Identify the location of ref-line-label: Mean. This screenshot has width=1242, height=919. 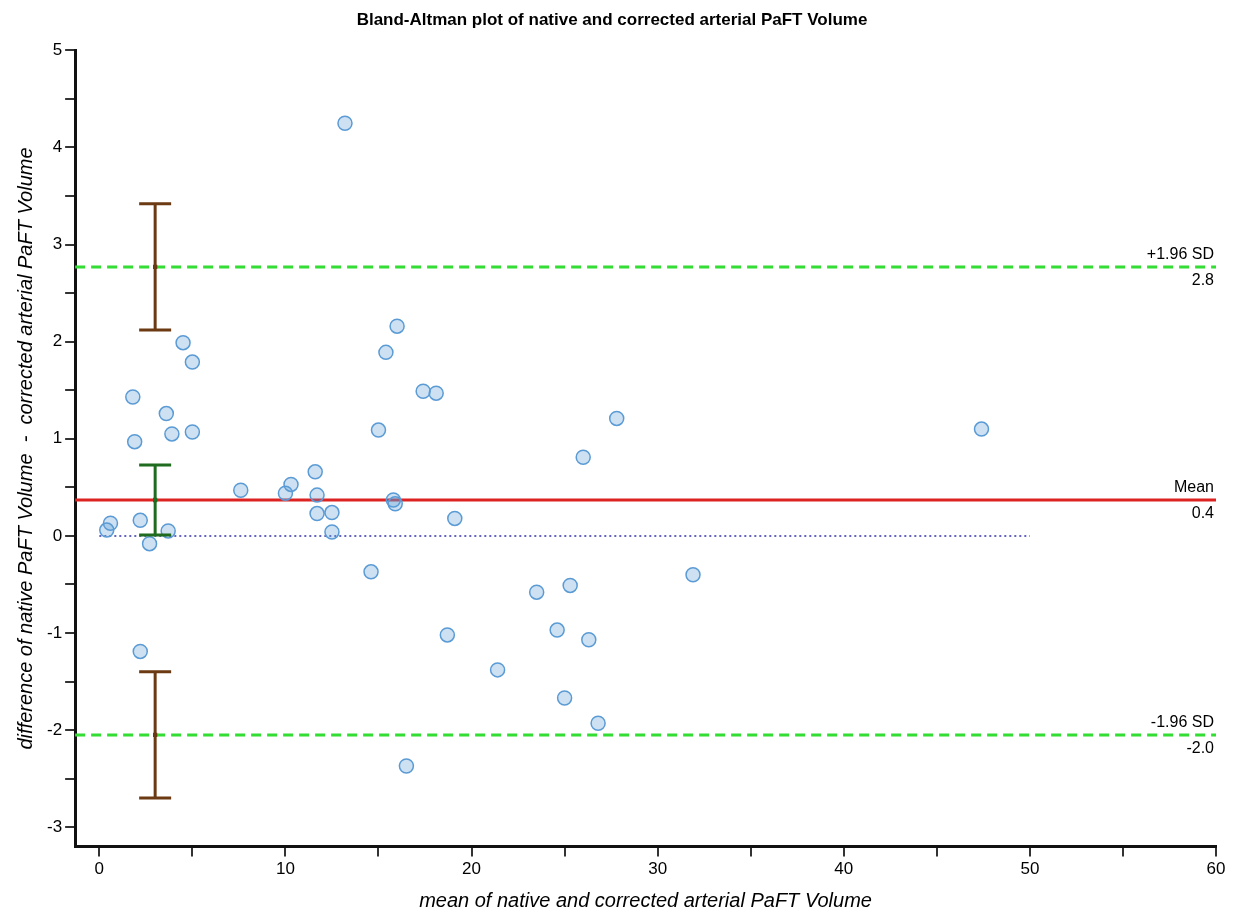
(1193, 487).